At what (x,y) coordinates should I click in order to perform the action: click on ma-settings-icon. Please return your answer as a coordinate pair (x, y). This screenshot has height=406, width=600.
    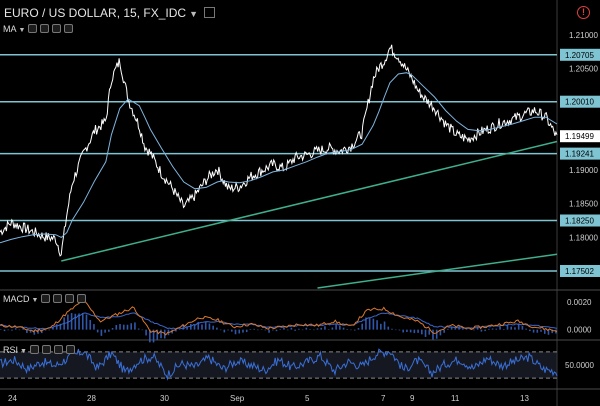
    Looking at the image, I should click on (45, 28).